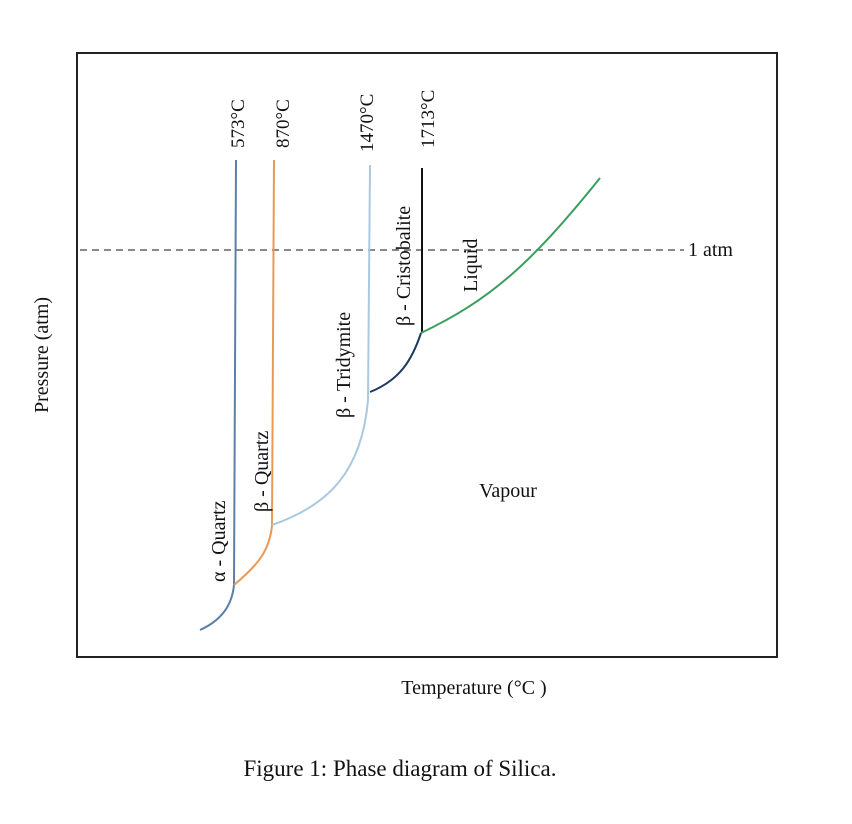 The image size is (852, 824). What do you see at coordinates (238, 123) in the screenshot?
I see `temperature-label: 573°C` at bounding box center [238, 123].